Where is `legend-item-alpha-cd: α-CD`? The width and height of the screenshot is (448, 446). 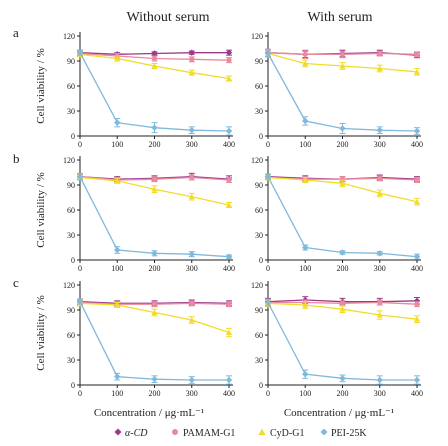 legend-item-alpha-cd: α-CD is located at coordinates (131, 433).